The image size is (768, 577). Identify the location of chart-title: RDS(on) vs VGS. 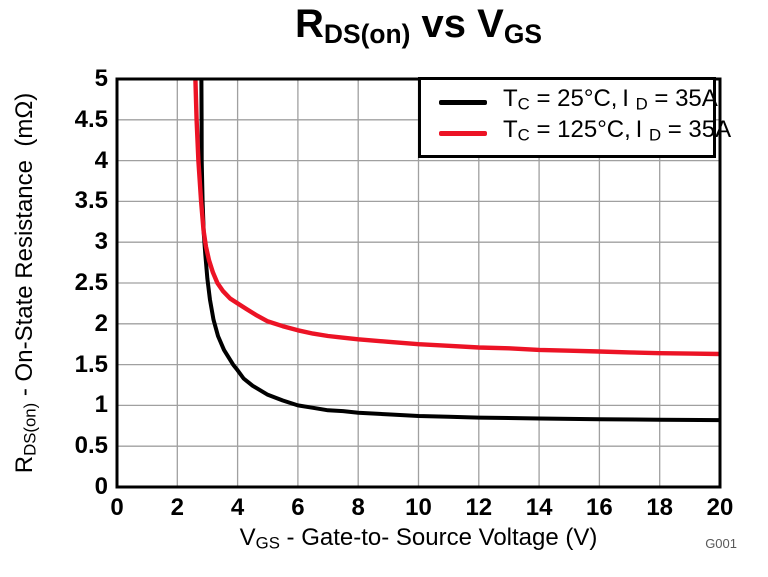
(418, 25).